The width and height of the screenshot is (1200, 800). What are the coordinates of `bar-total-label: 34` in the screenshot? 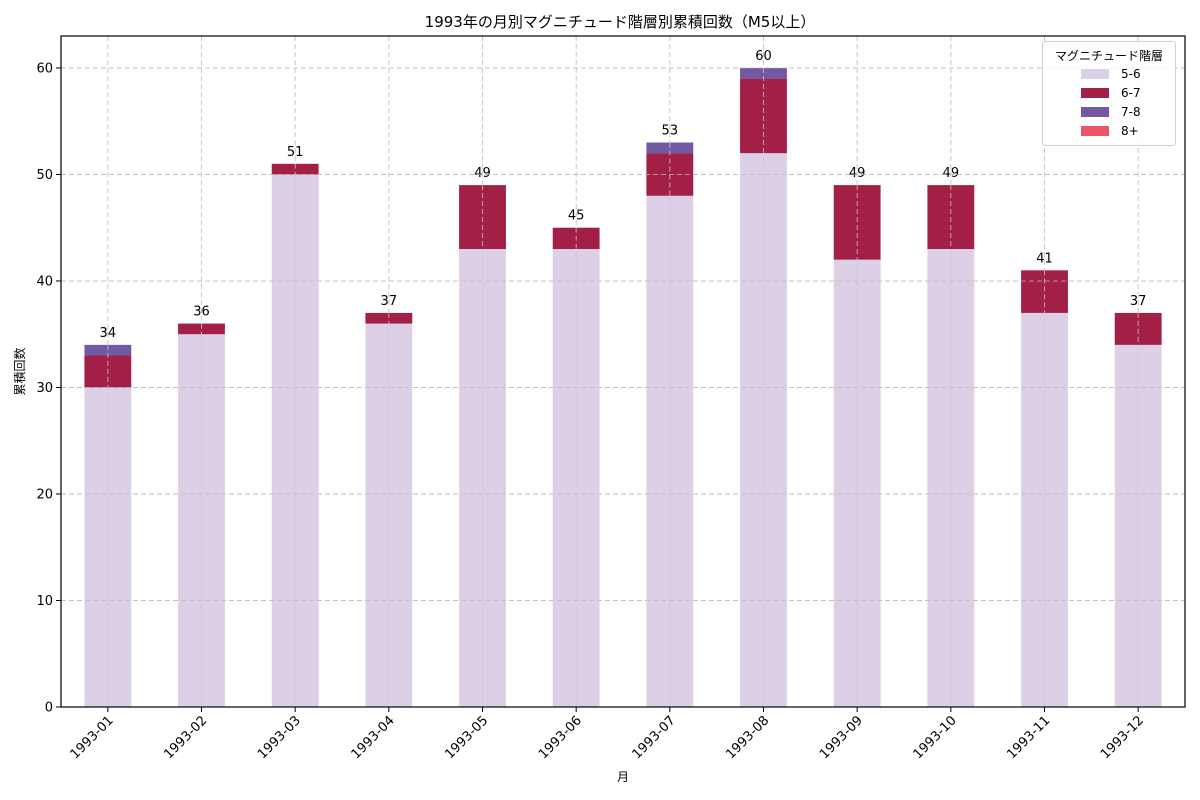 It's located at (108, 333).